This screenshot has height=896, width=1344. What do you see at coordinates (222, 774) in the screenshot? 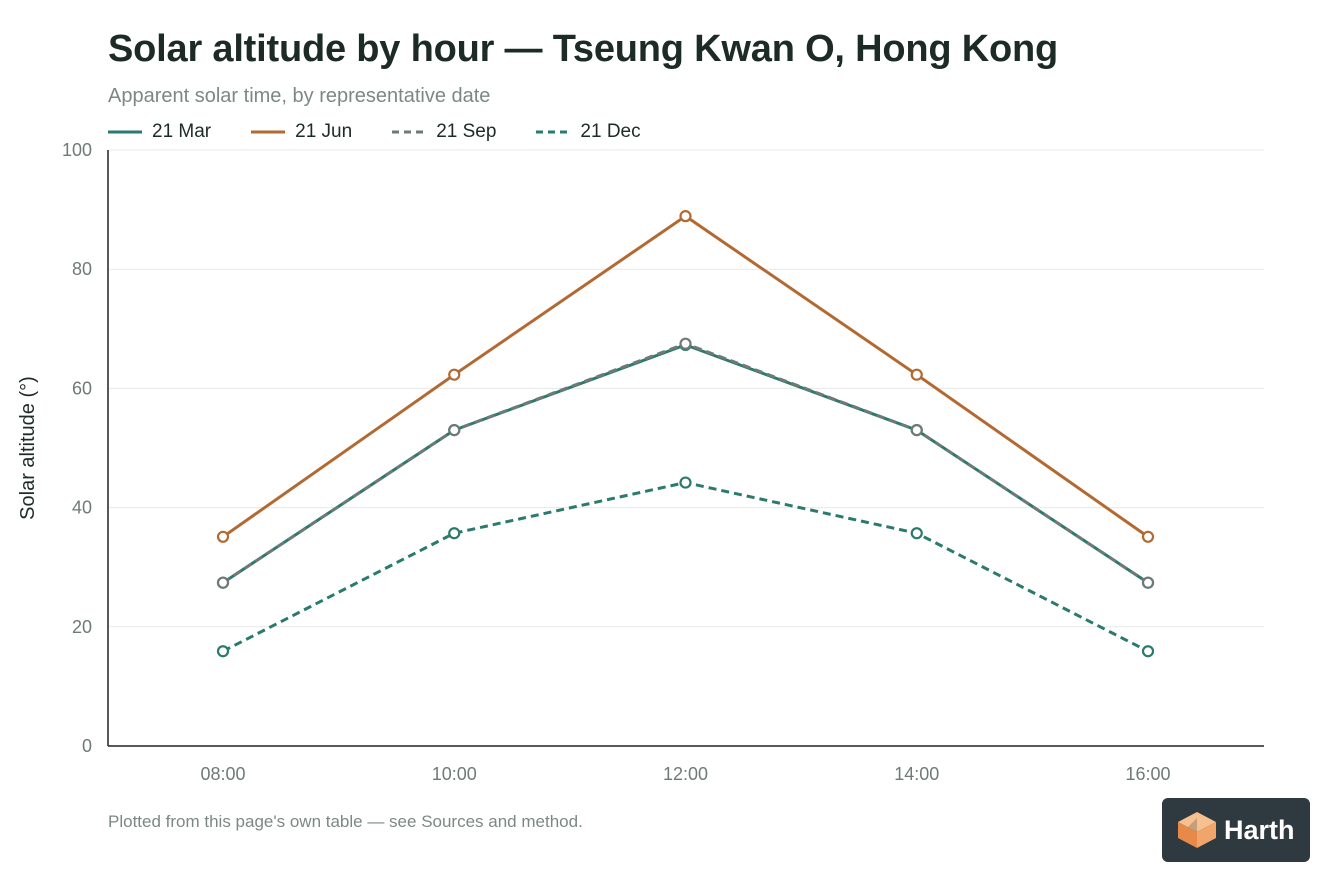
I see `x-tick-label: 08:00` at bounding box center [222, 774].